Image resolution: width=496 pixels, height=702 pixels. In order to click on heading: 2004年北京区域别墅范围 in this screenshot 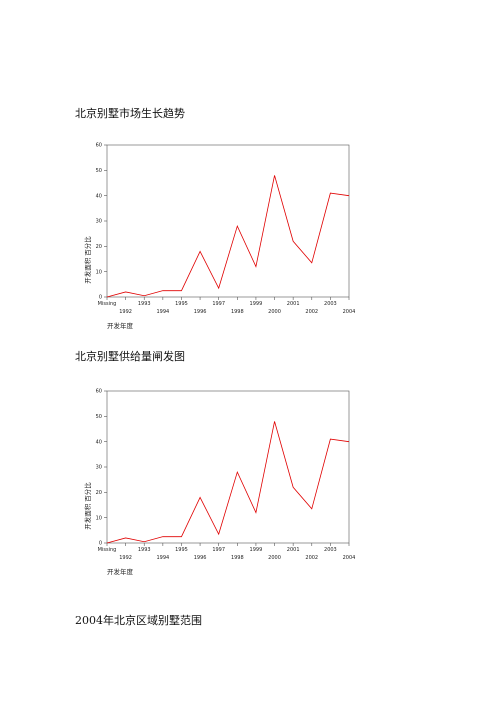, I will do `click(138, 620)`.